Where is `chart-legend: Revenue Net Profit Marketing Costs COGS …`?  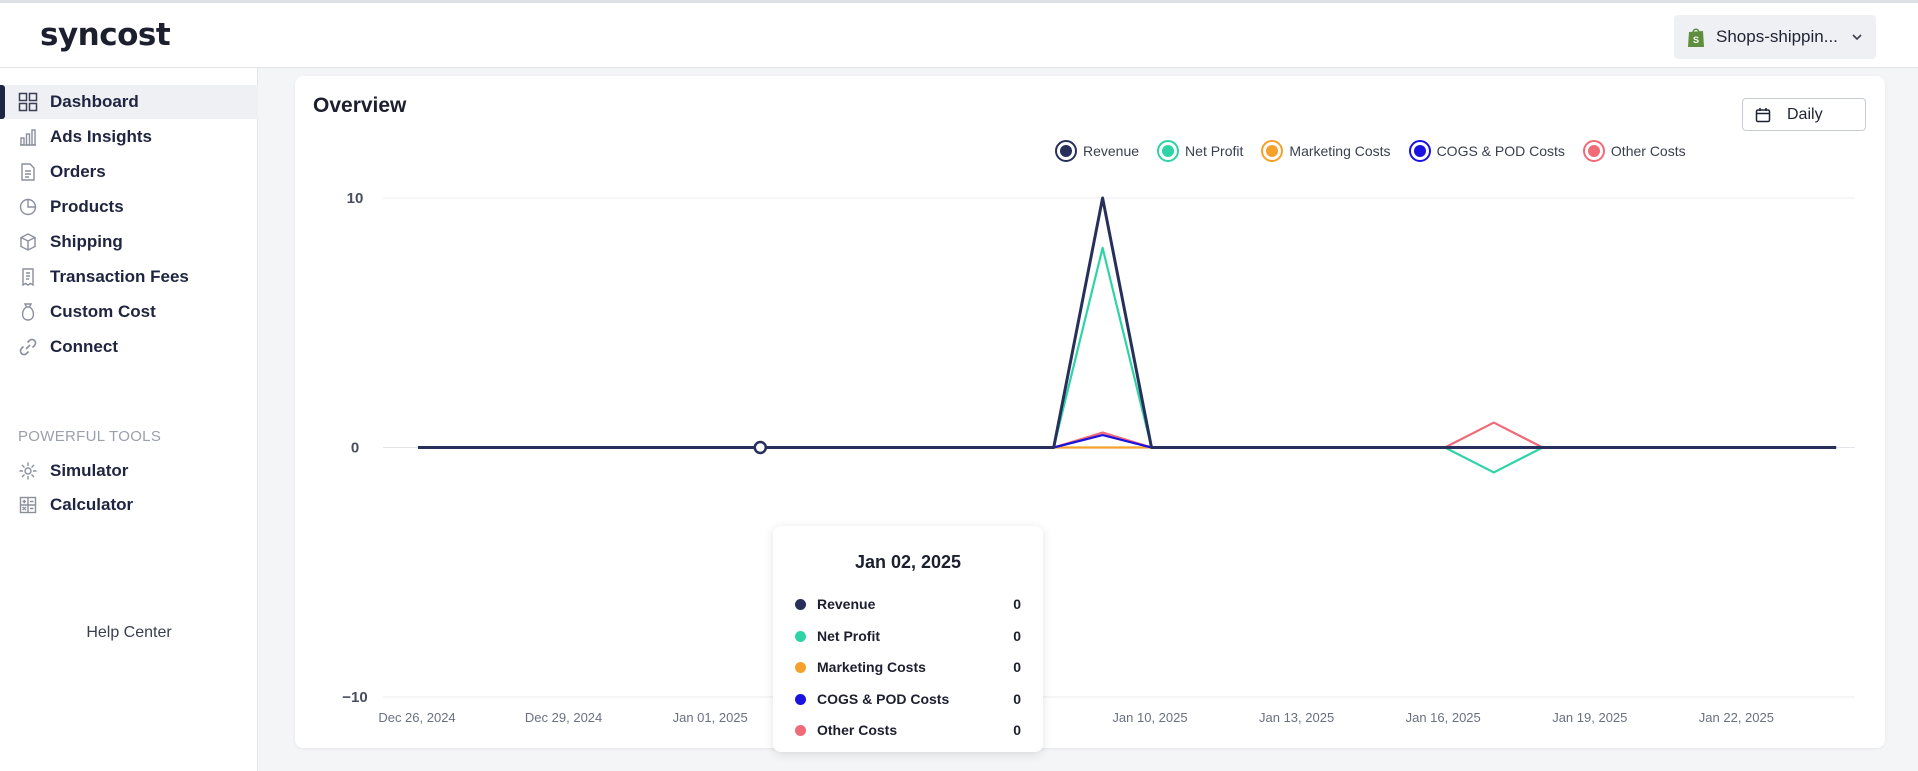 chart-legend: Revenue Net Profit Marketing Costs COGS … is located at coordinates (1370, 151).